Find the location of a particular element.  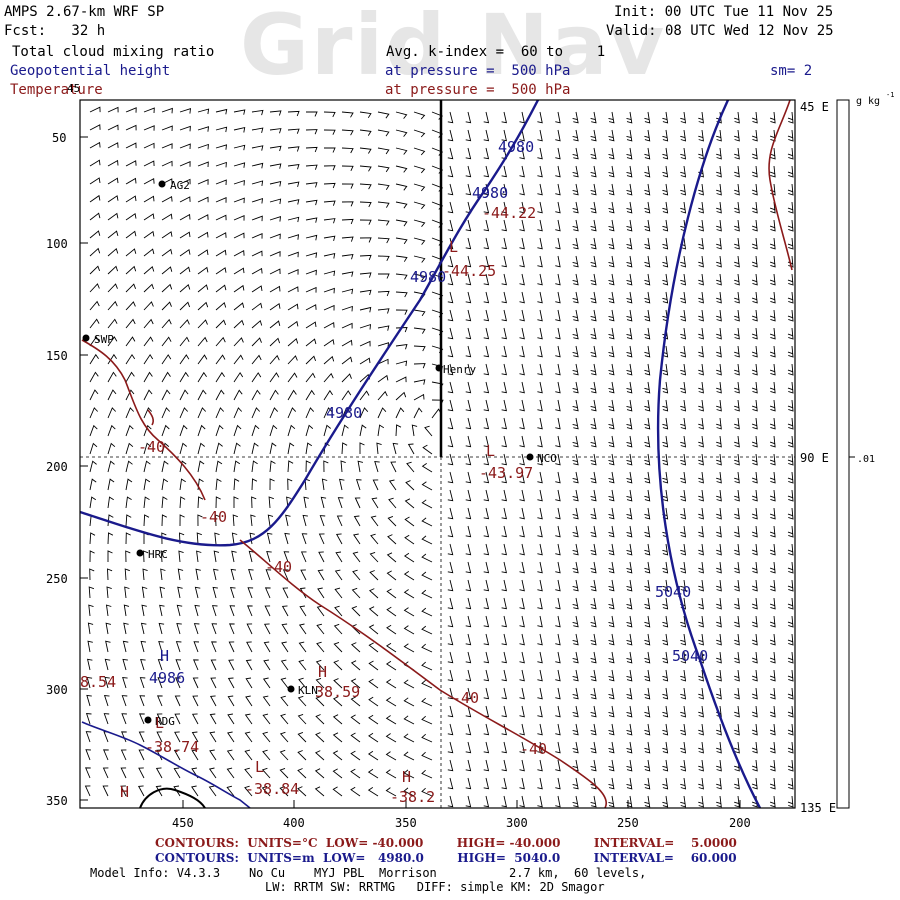

low-marker-a: L is located at coordinates (453, 247).